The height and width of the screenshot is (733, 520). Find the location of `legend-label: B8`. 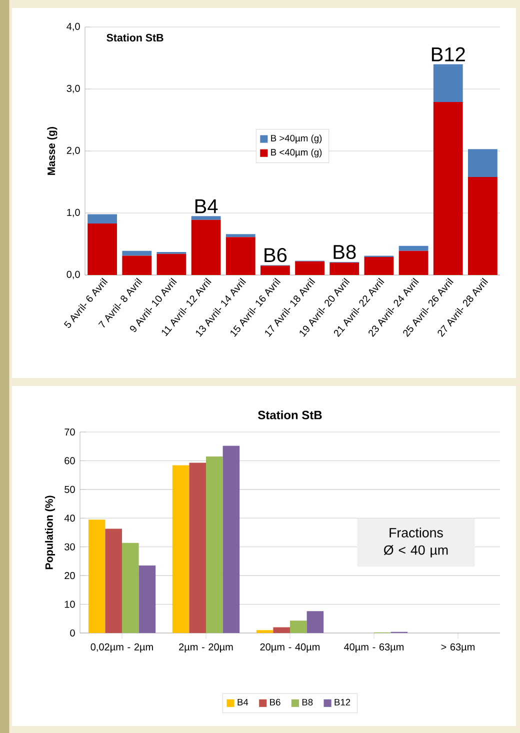

legend-label: B8 is located at coordinates (307, 702).